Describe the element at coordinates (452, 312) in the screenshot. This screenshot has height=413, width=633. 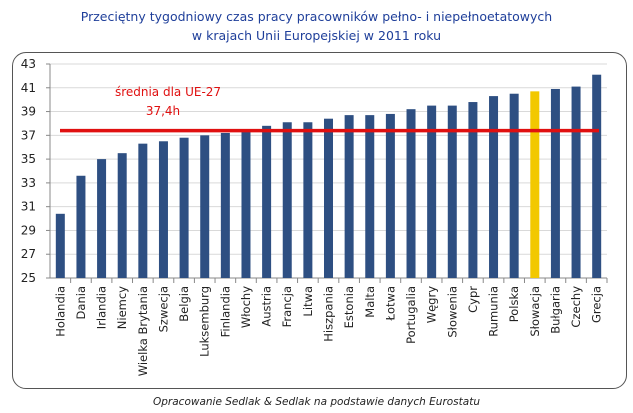
I see `x-tick-label: Słowenia` at that location.